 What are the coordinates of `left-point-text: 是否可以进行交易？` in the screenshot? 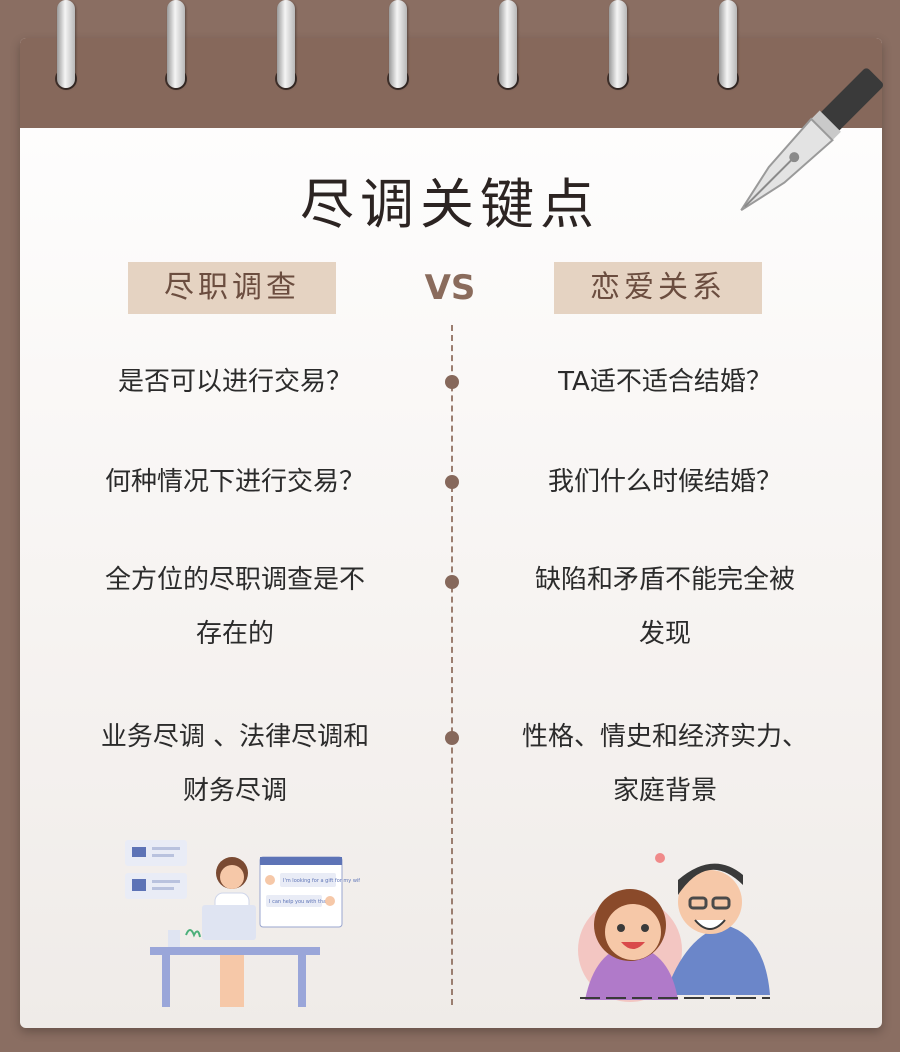 It's located at (234, 382).